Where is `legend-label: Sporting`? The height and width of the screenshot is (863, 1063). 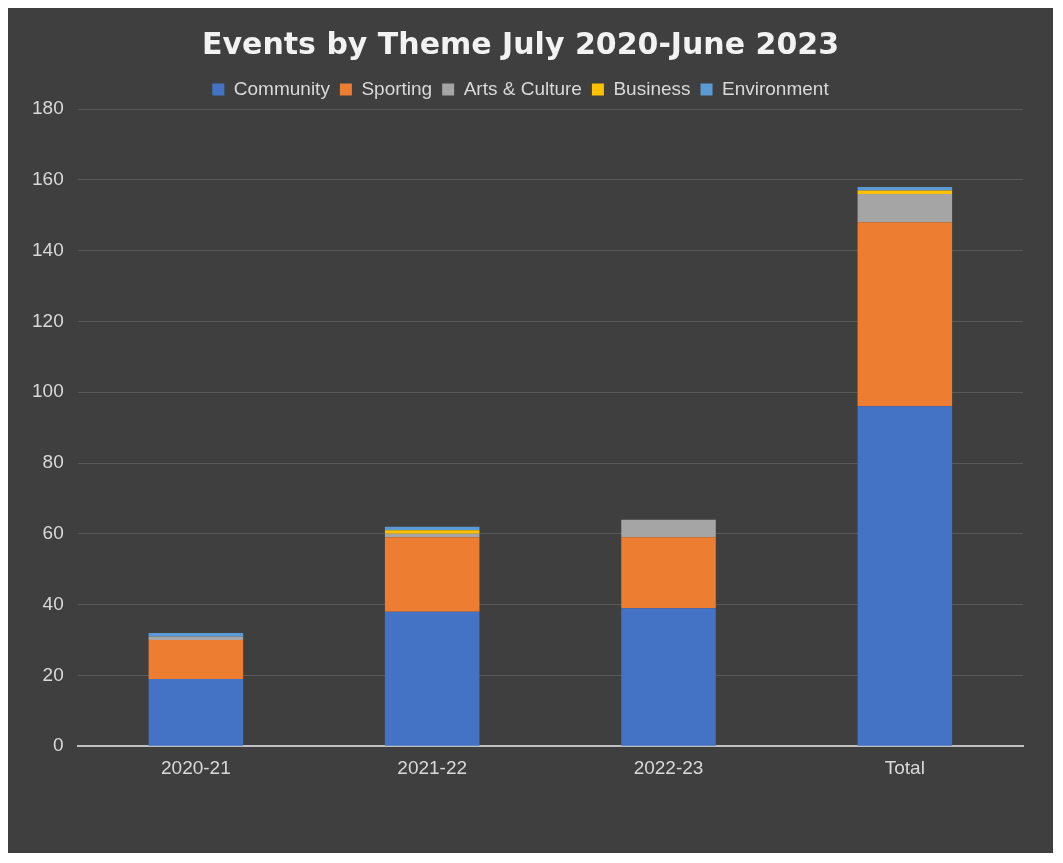
legend-label: Sporting is located at coordinates (397, 88).